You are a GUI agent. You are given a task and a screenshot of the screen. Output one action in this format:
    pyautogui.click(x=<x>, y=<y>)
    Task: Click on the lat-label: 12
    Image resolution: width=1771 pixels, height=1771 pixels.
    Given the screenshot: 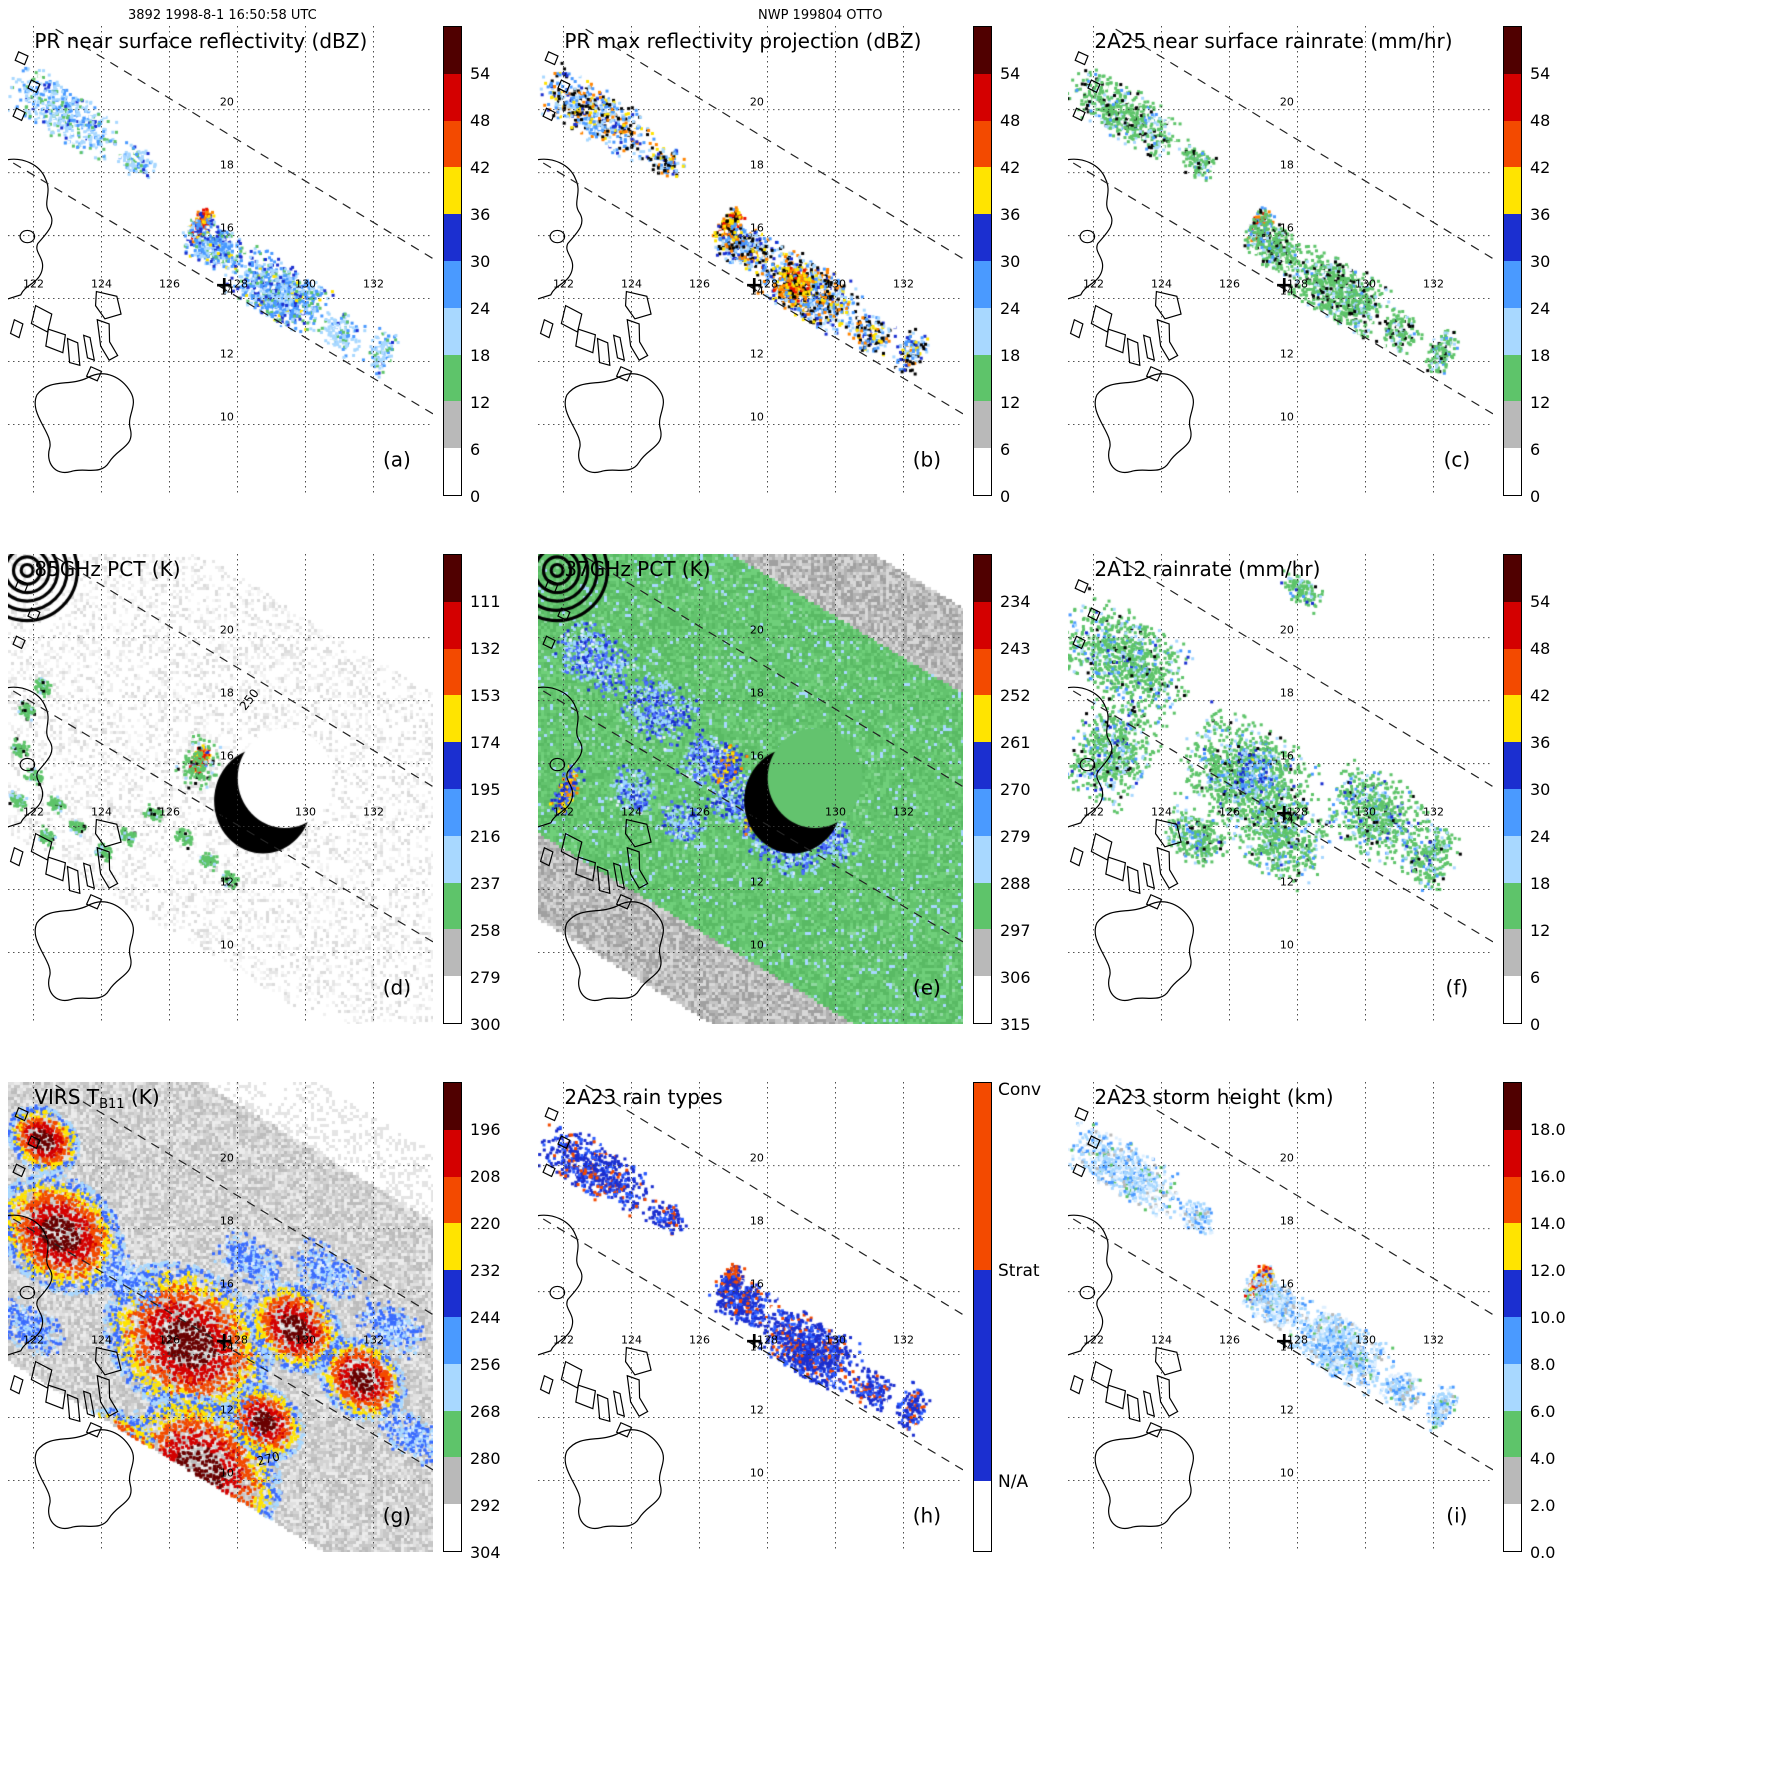 What is the action you would take?
    pyautogui.click(x=1287, y=354)
    